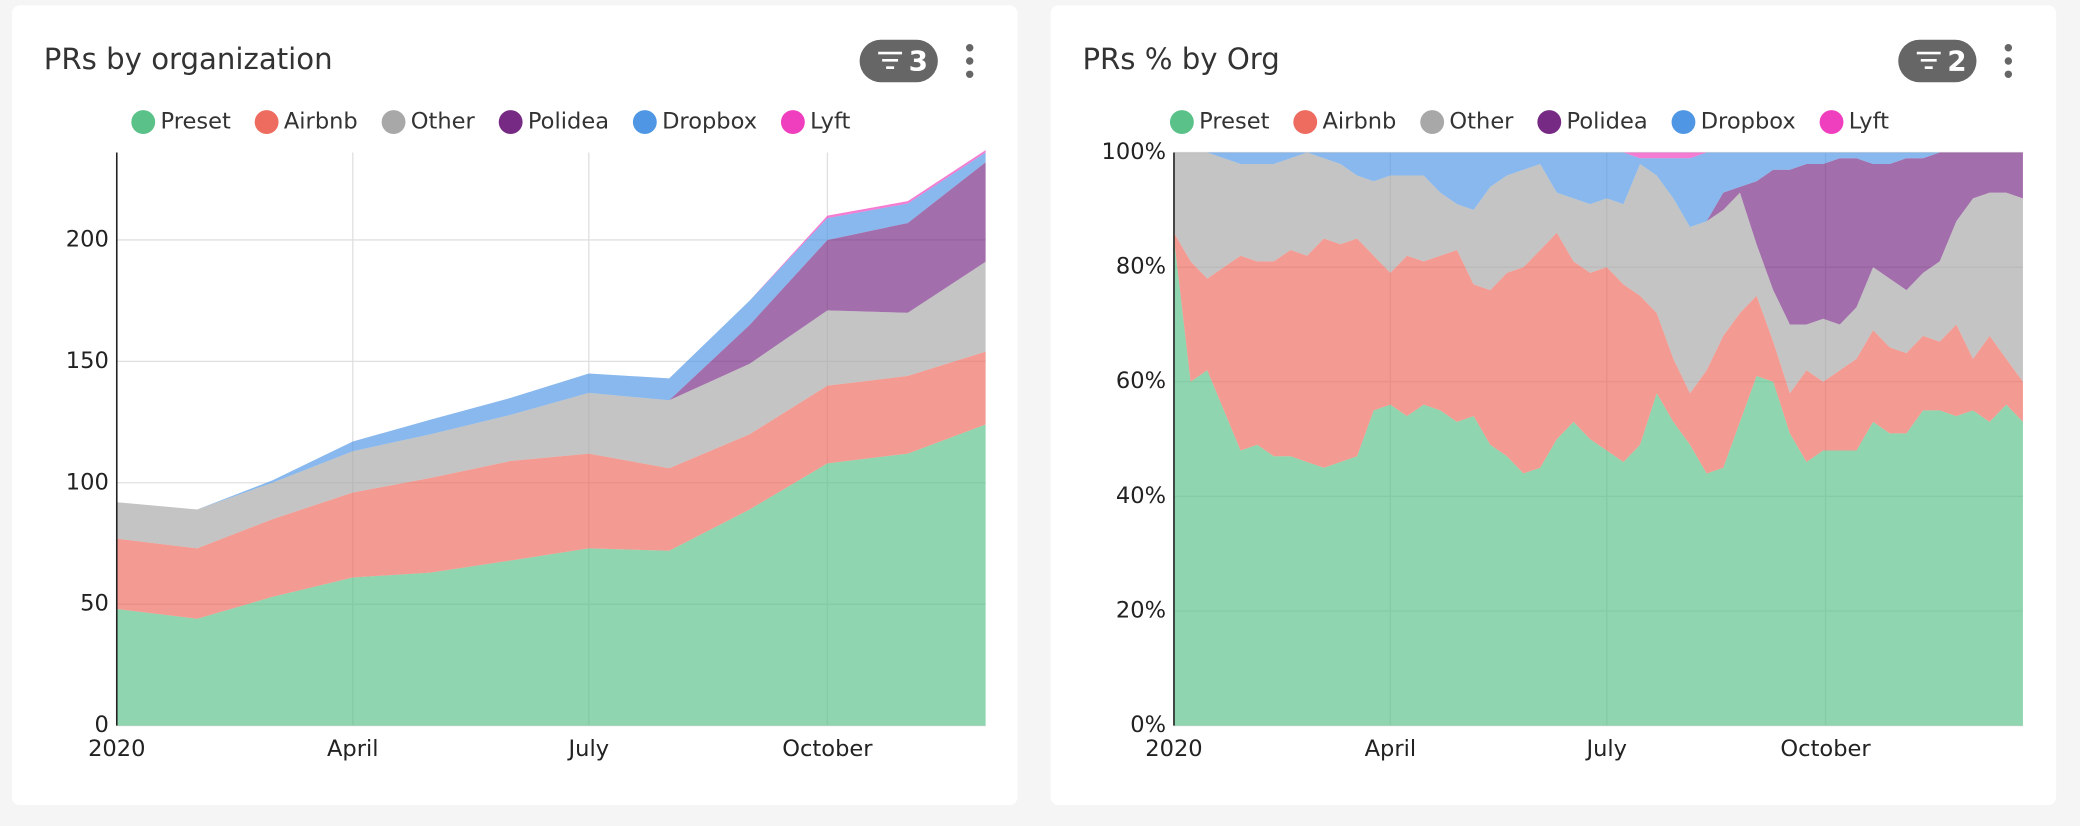 This screenshot has height=826, width=2080. What do you see at coordinates (188, 59) in the screenshot?
I see `chart-title: PRs by organization` at bounding box center [188, 59].